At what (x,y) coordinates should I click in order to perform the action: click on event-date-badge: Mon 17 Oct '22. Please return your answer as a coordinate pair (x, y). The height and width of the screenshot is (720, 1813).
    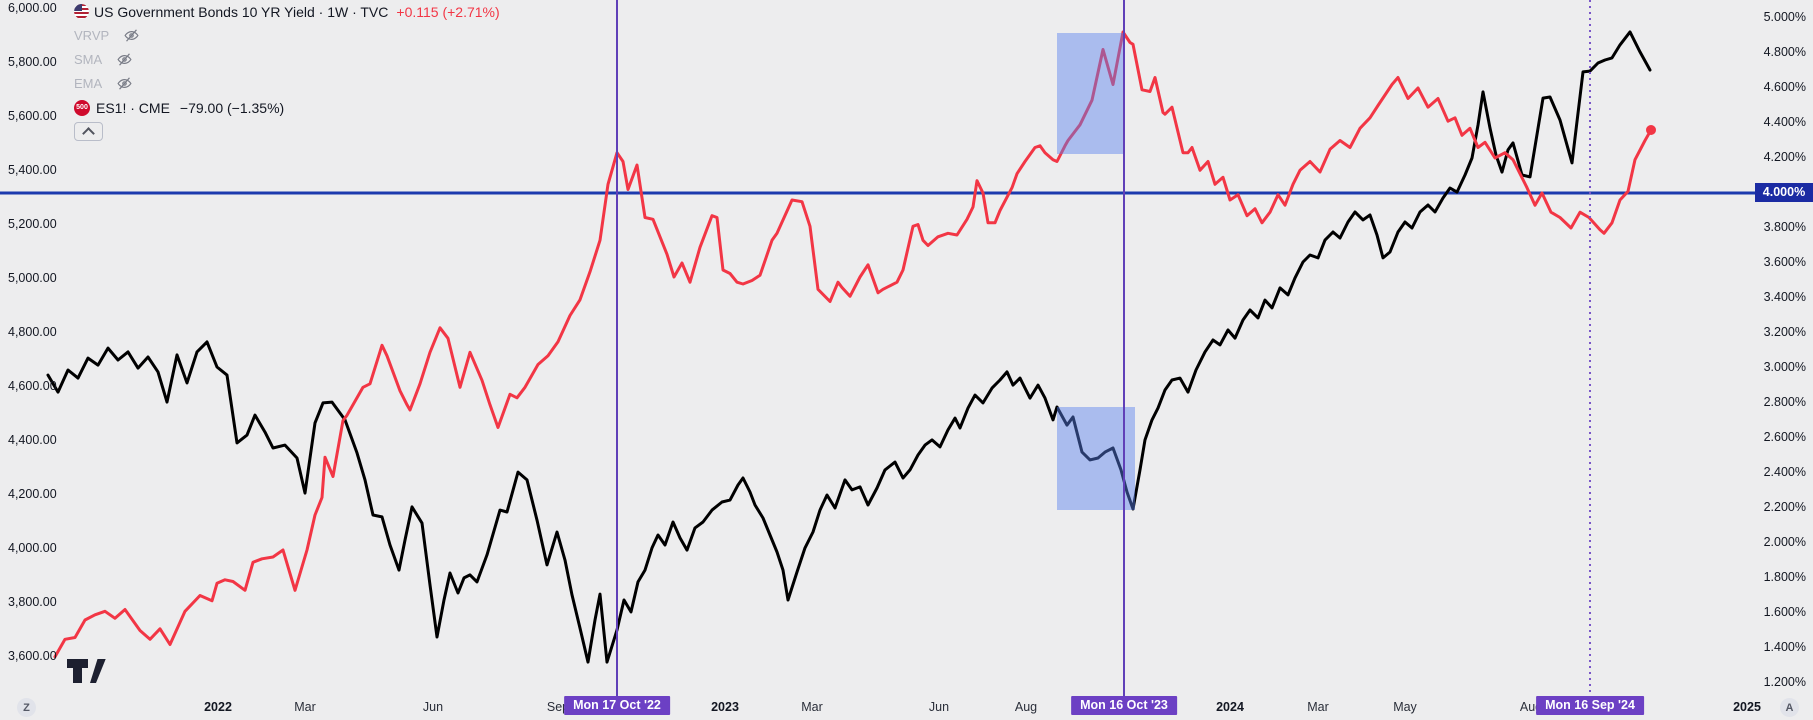
    Looking at the image, I should click on (617, 705).